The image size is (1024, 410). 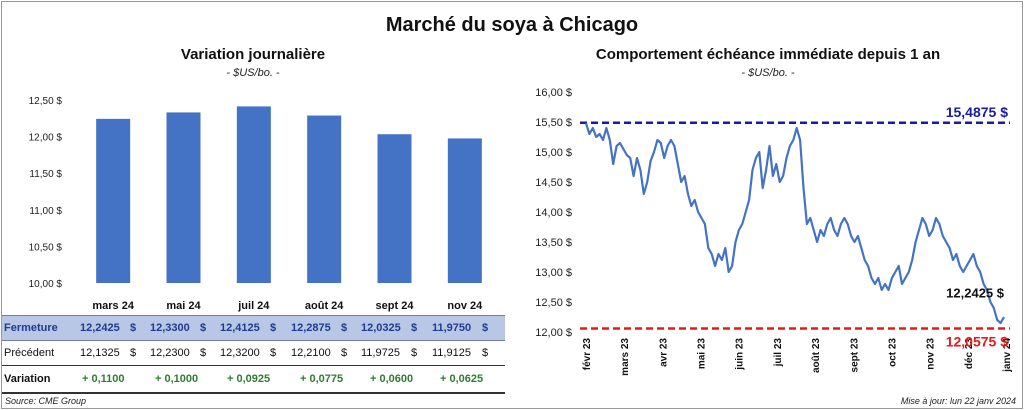 What do you see at coordinates (253, 73) in the screenshot?
I see `left-chart-unit: - $US/bo. -` at bounding box center [253, 73].